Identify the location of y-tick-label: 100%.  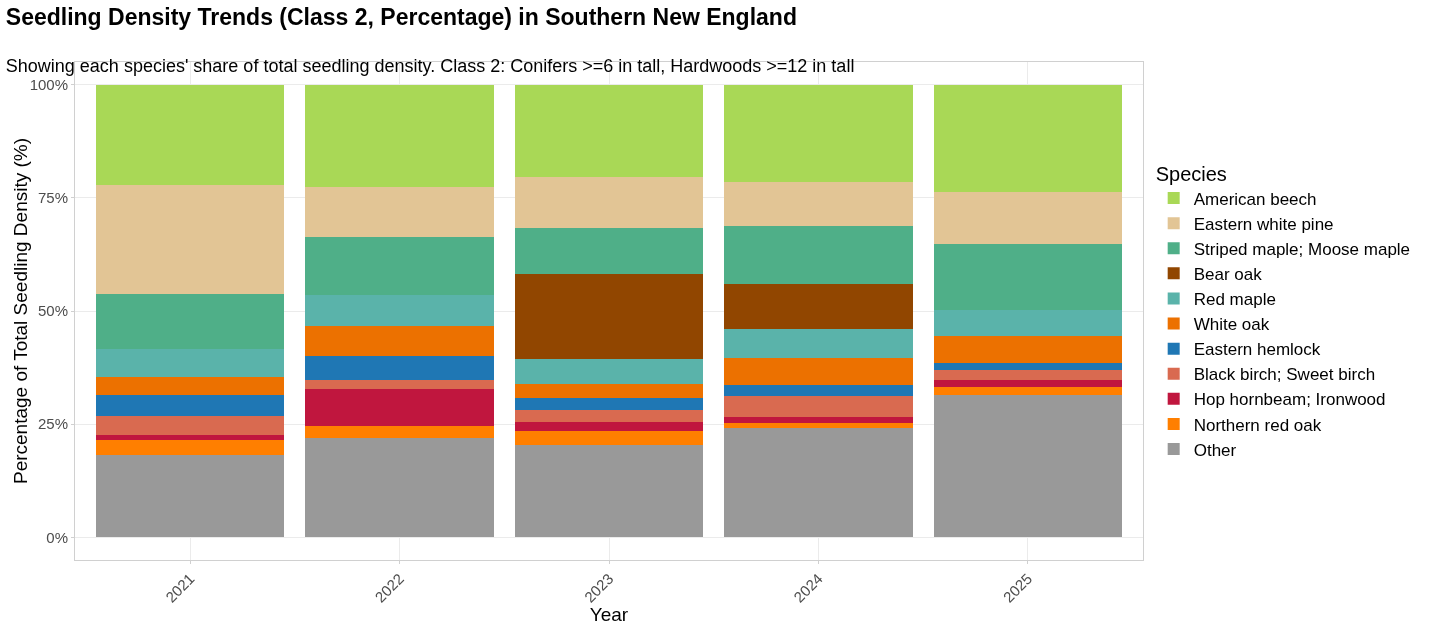
(48, 84).